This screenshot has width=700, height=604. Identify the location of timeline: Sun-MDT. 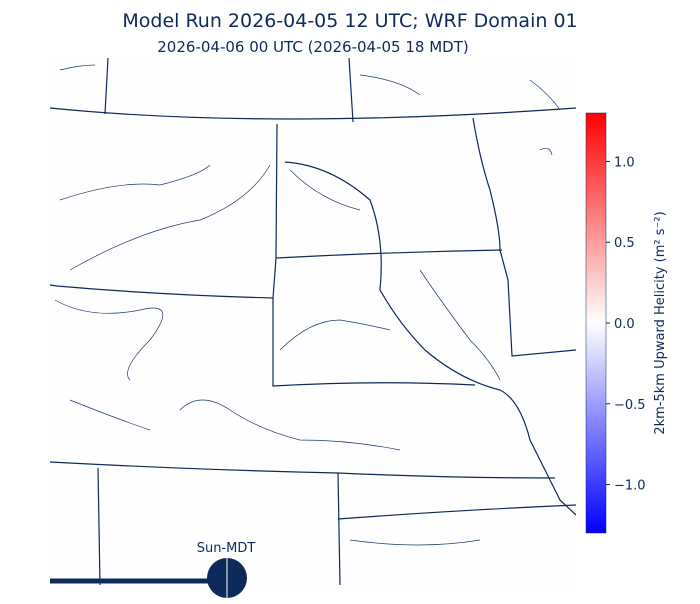
(152, 569).